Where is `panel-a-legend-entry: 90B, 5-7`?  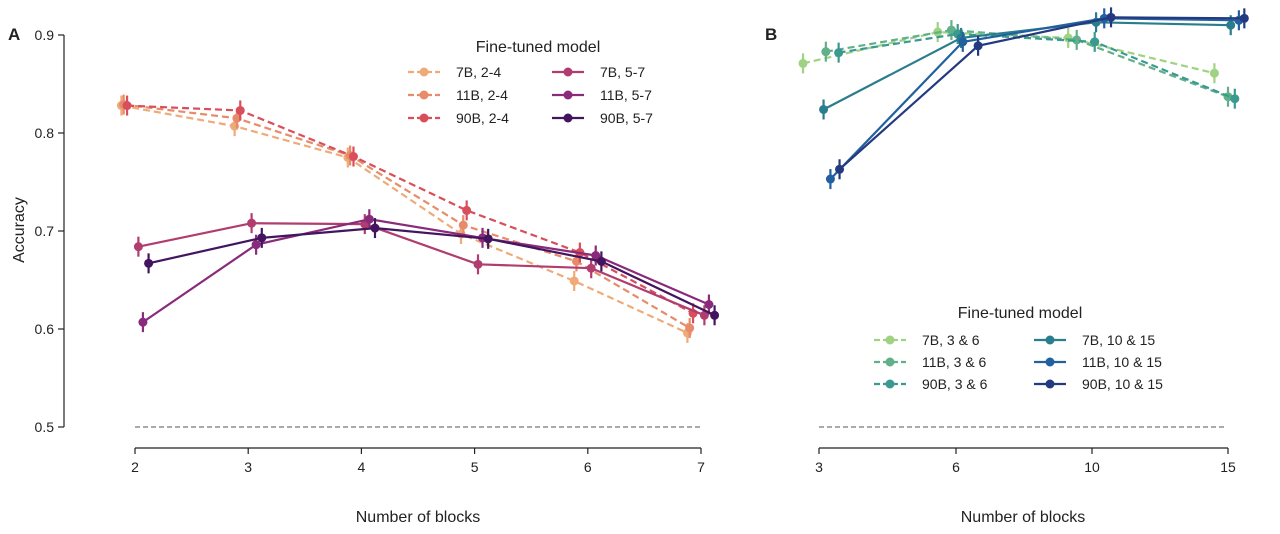 panel-a-legend-entry: 90B, 5-7 is located at coordinates (626, 118).